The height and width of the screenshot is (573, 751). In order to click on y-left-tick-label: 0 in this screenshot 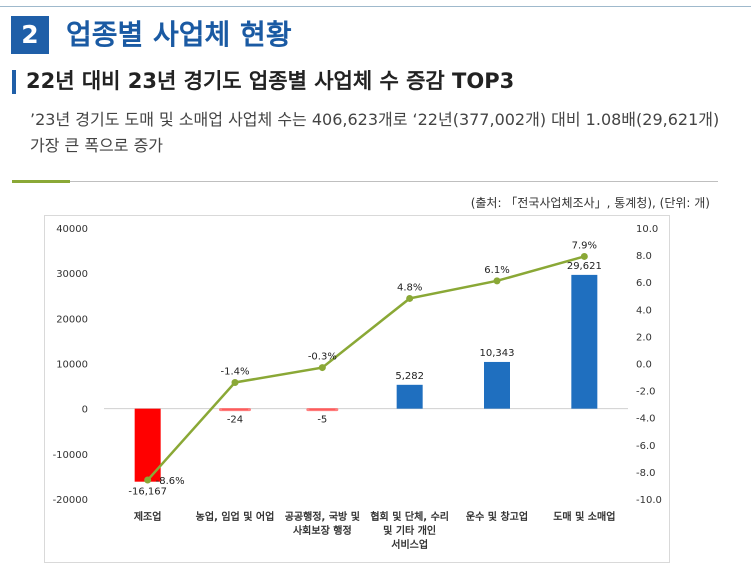, I will do `click(85, 410)`.